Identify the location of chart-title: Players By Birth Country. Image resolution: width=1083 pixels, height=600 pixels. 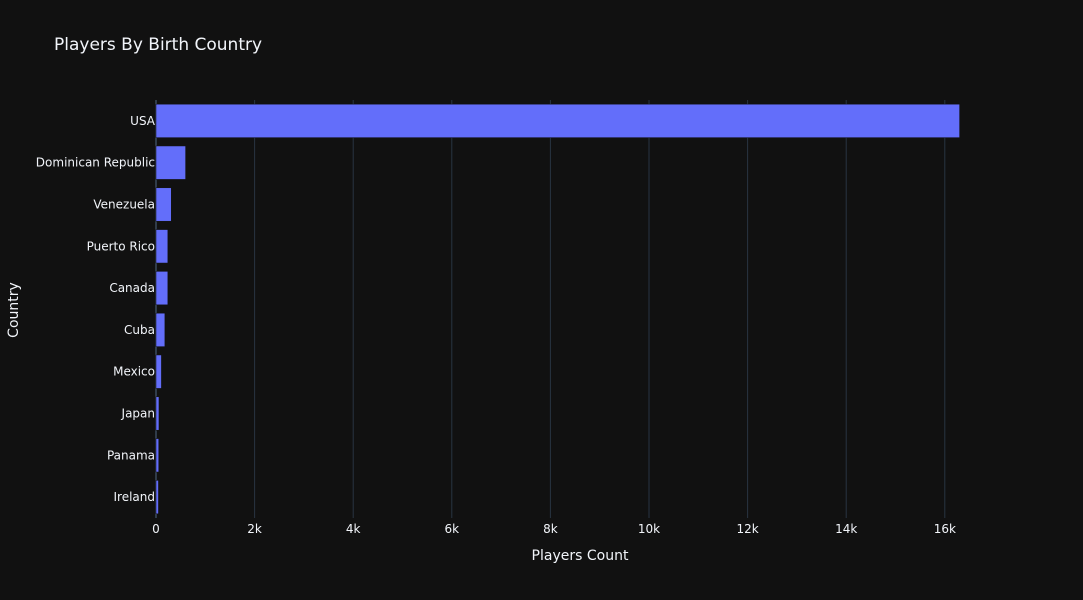
(158, 45).